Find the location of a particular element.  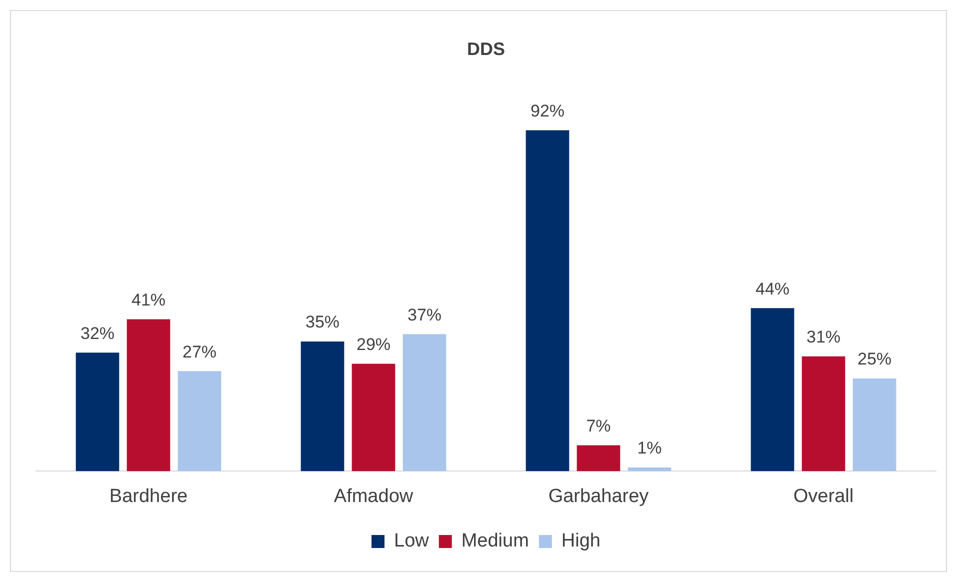

data-label: 35% is located at coordinates (322, 322).